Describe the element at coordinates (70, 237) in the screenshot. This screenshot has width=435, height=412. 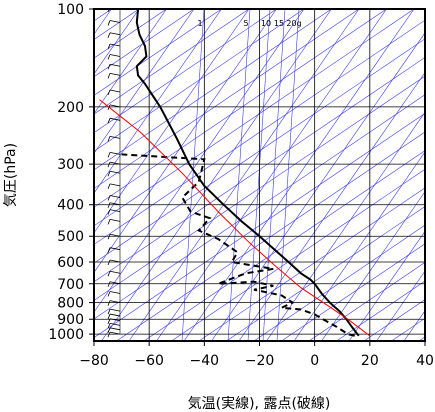
I see `y-tick-label: 500` at that location.